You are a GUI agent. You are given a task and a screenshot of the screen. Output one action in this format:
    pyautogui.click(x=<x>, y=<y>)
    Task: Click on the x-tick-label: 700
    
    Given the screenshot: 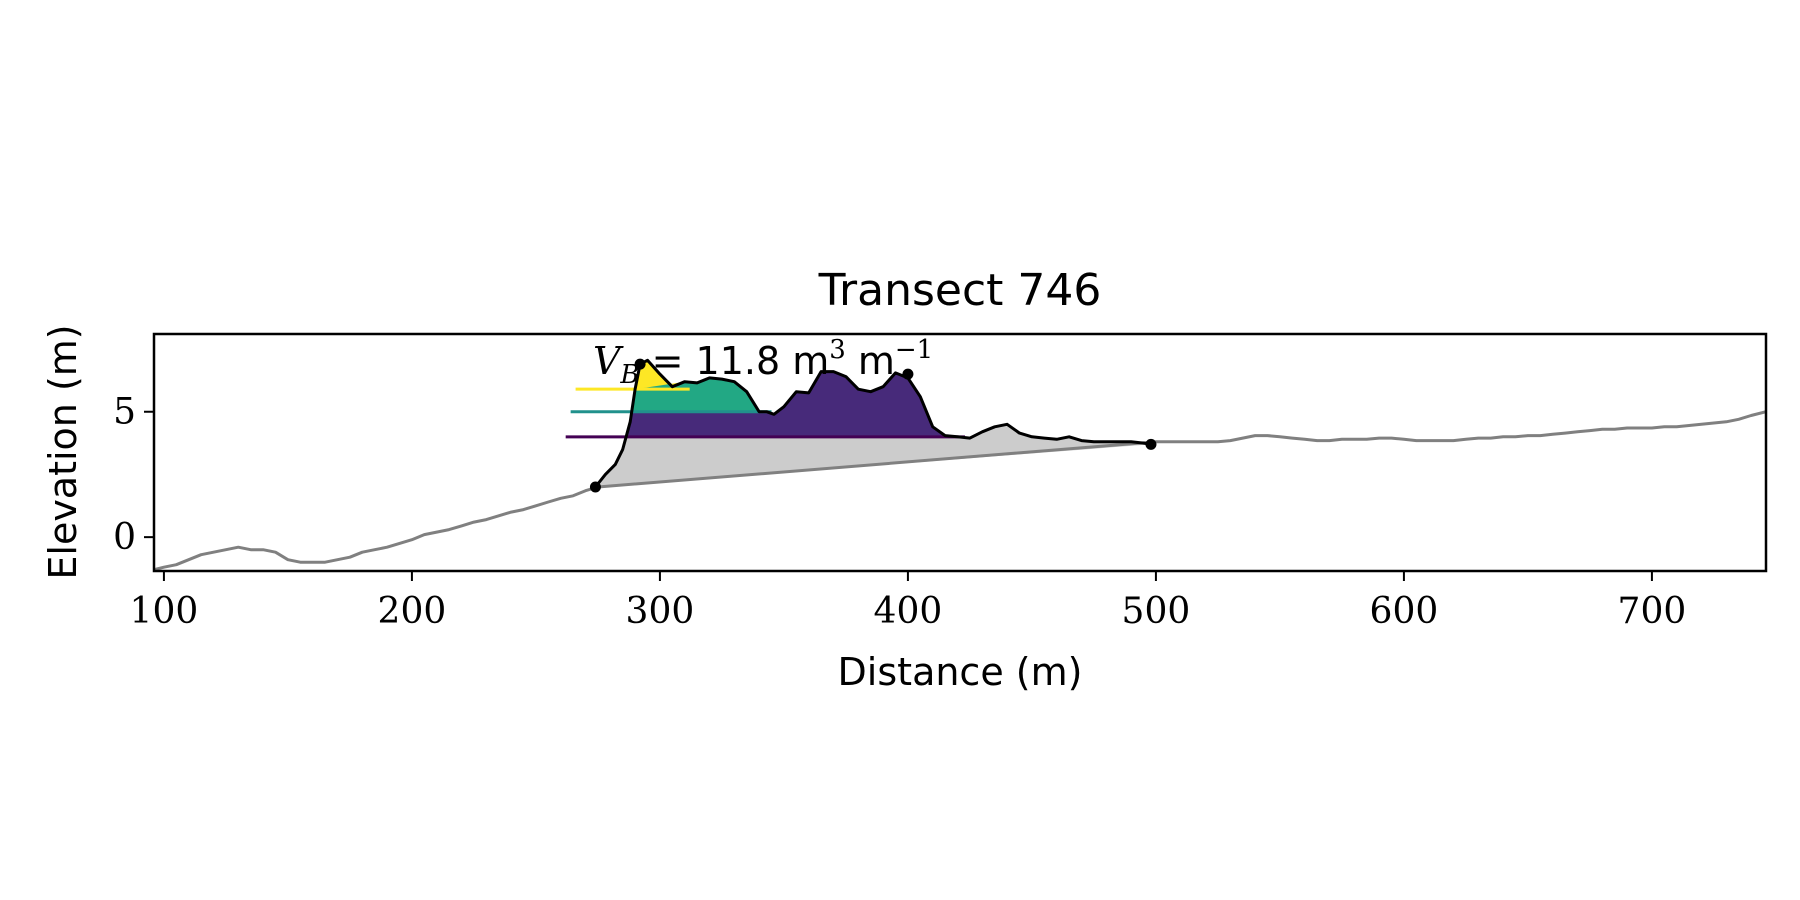 What is the action you would take?
    pyautogui.click(x=1652, y=611)
    